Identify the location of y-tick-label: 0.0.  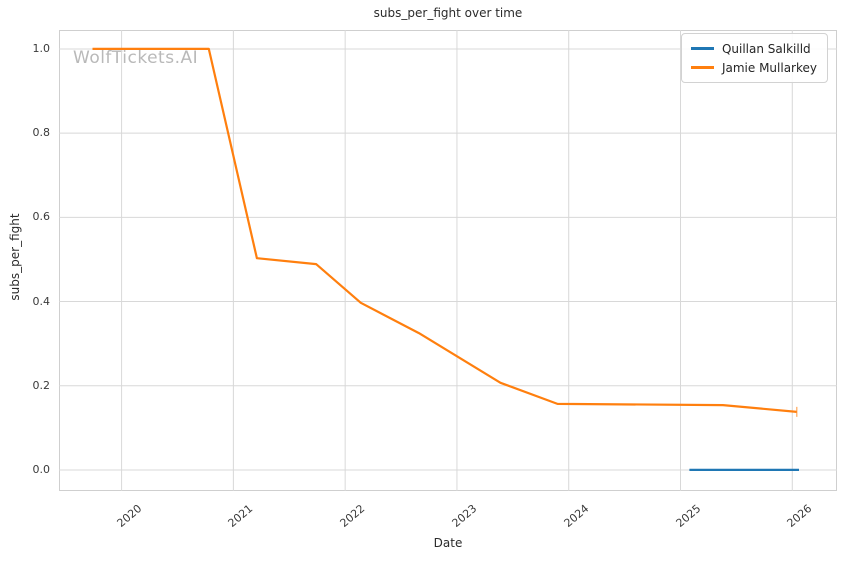
(41, 469).